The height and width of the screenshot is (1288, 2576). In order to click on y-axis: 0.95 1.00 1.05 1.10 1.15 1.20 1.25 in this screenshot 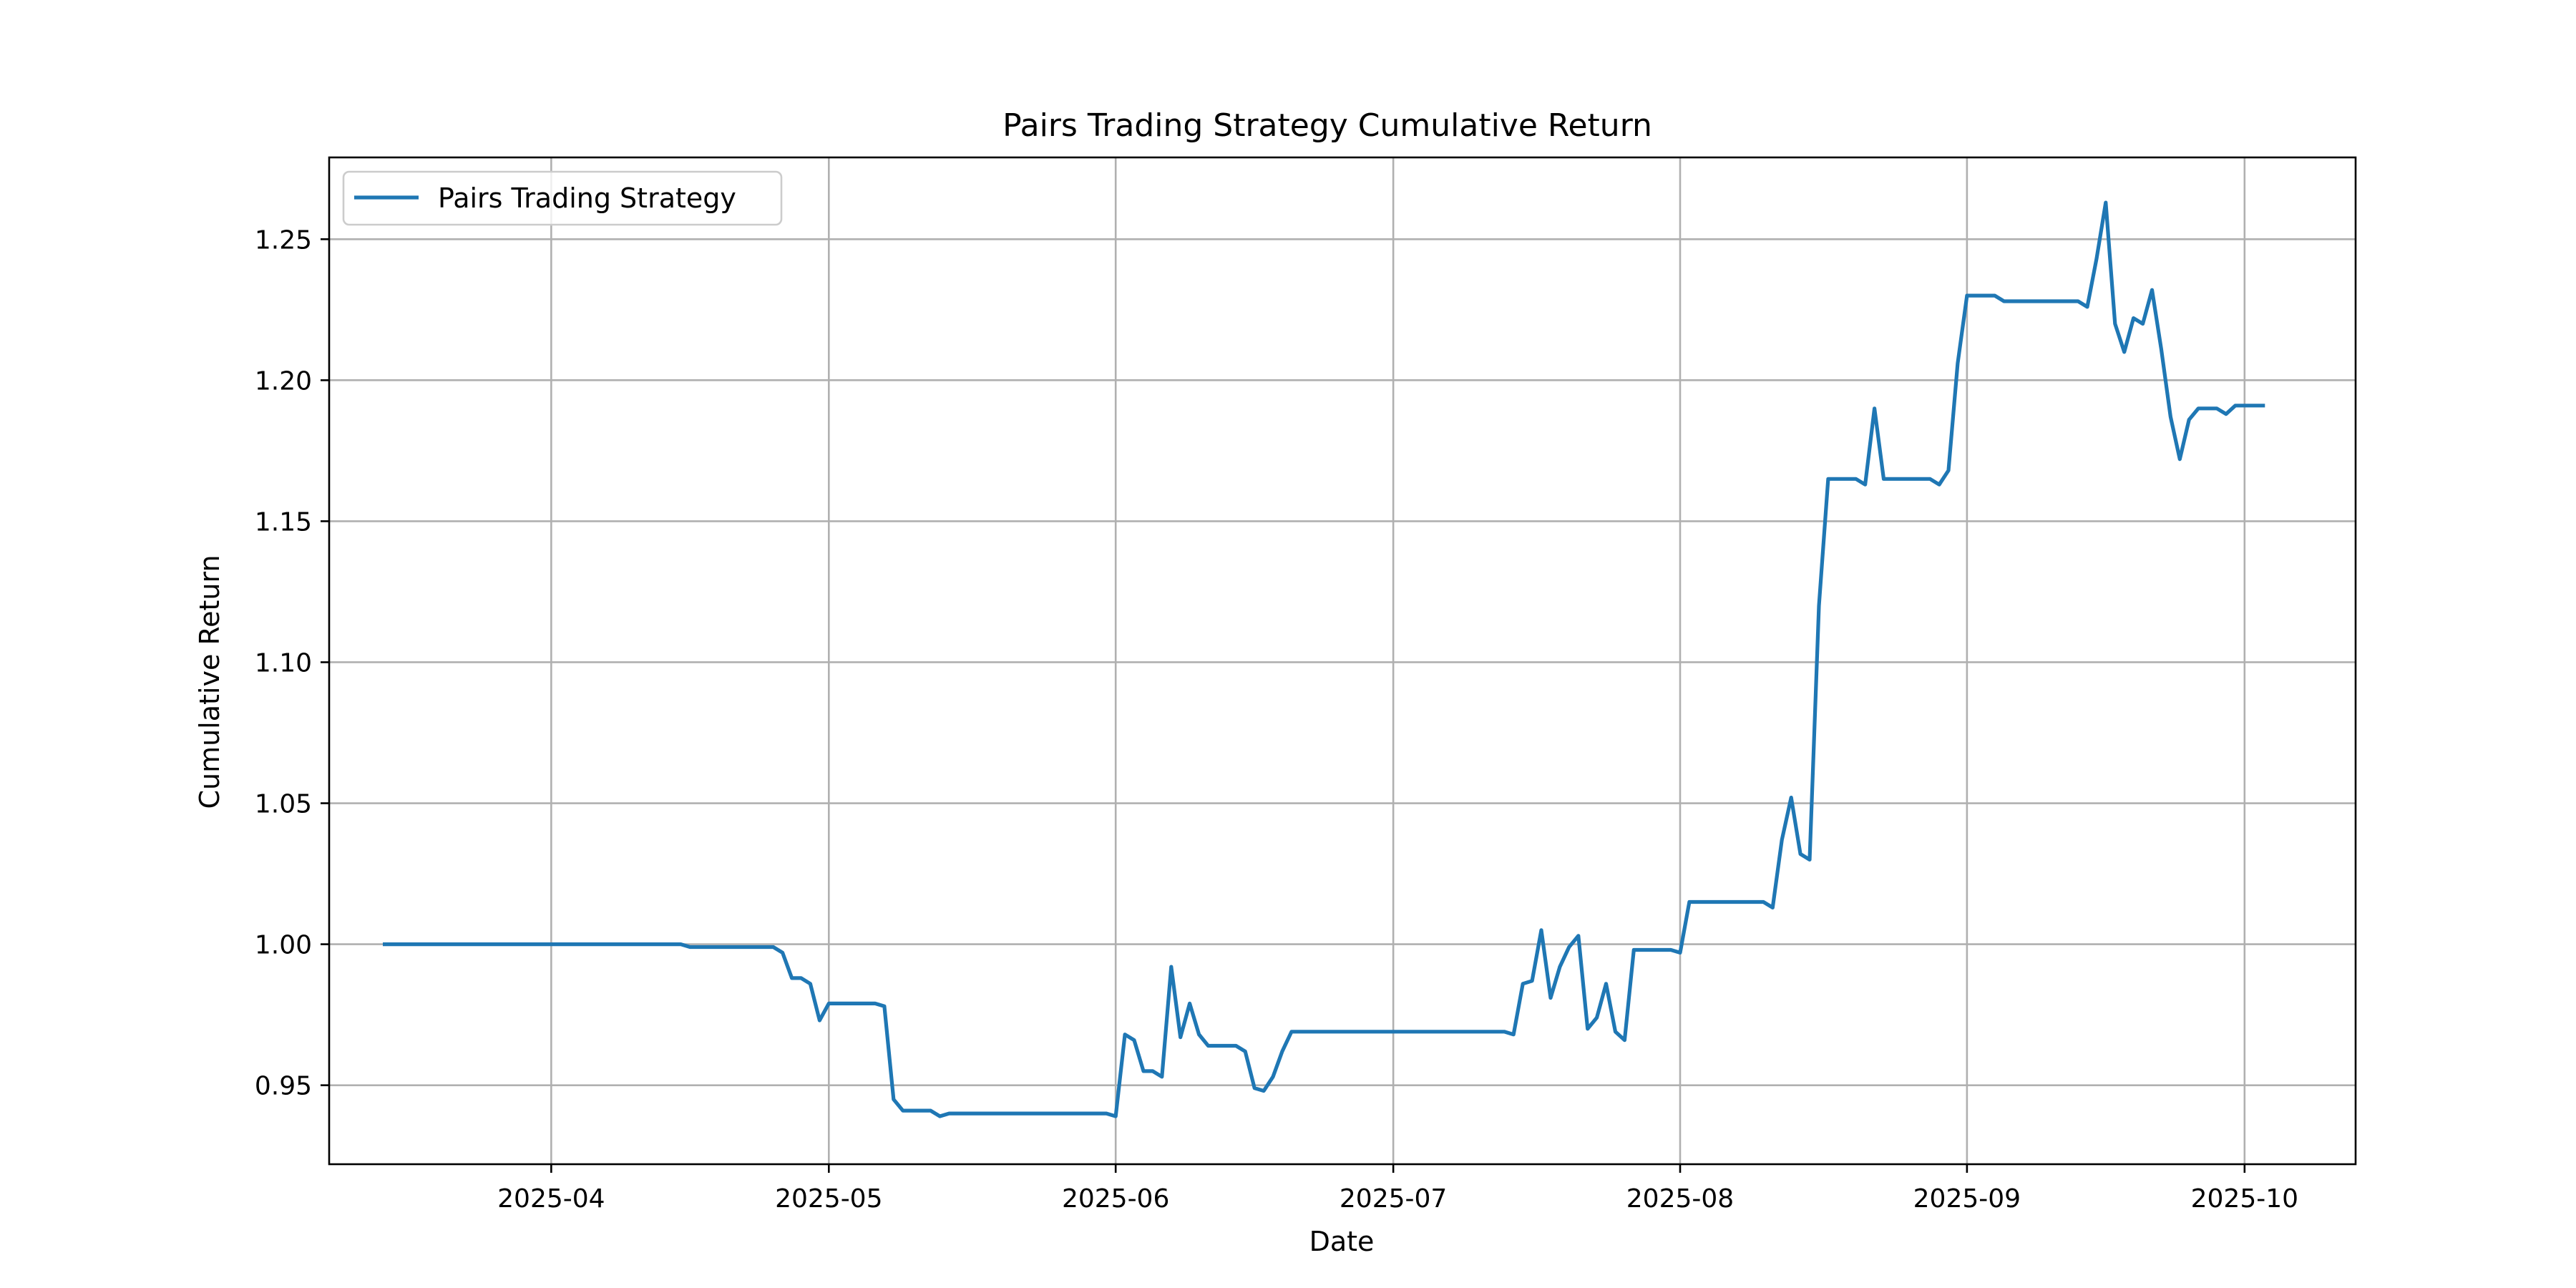, I will do `click(292, 663)`.